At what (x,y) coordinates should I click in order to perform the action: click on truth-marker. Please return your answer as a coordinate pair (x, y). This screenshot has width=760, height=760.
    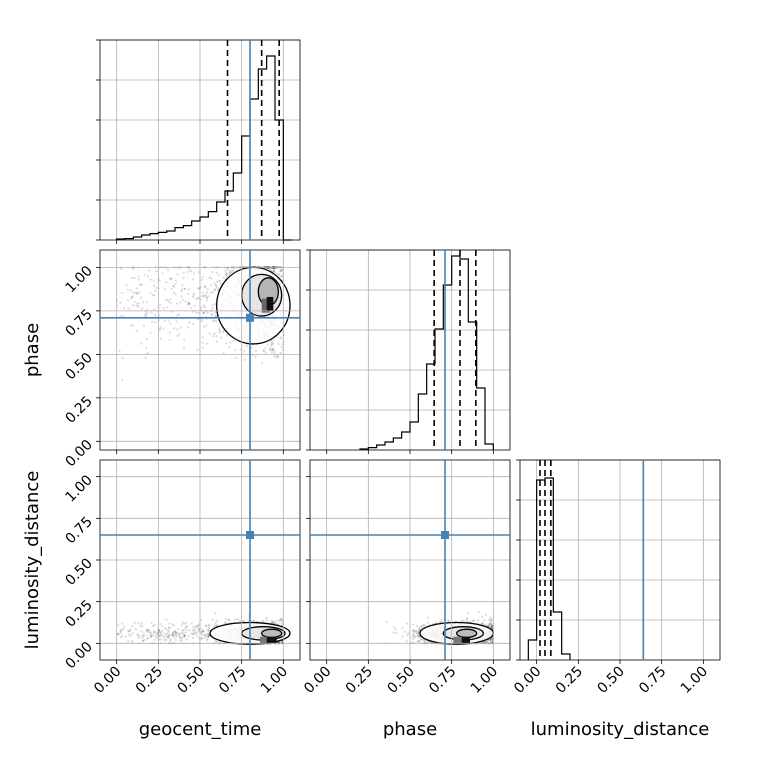
    Looking at the image, I should click on (445, 535).